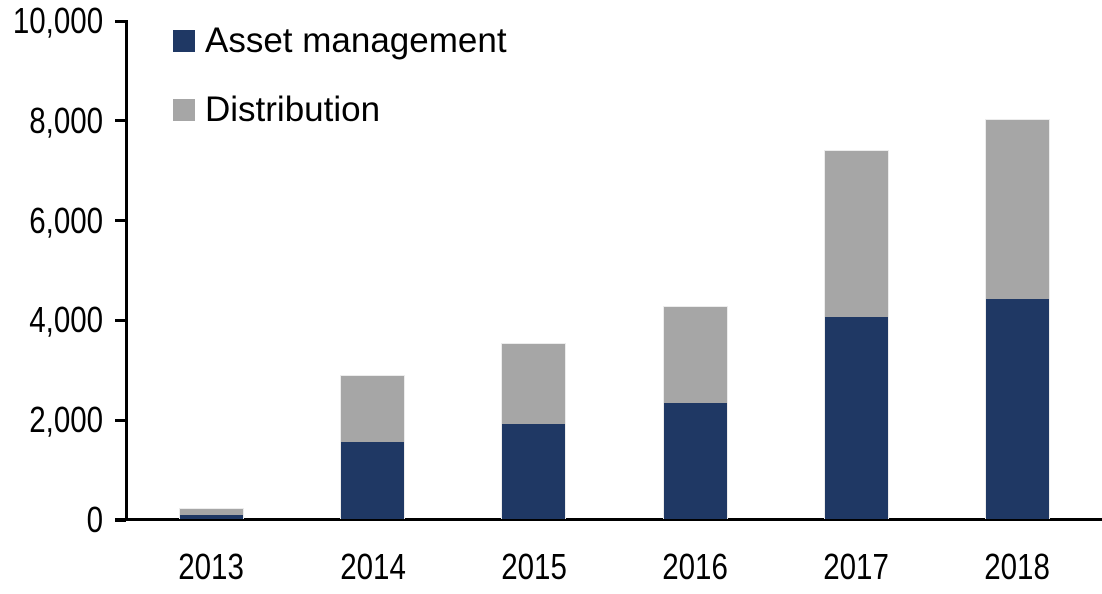 The width and height of the screenshot is (1102, 594). I want to click on x-axis-line, so click(608, 519).